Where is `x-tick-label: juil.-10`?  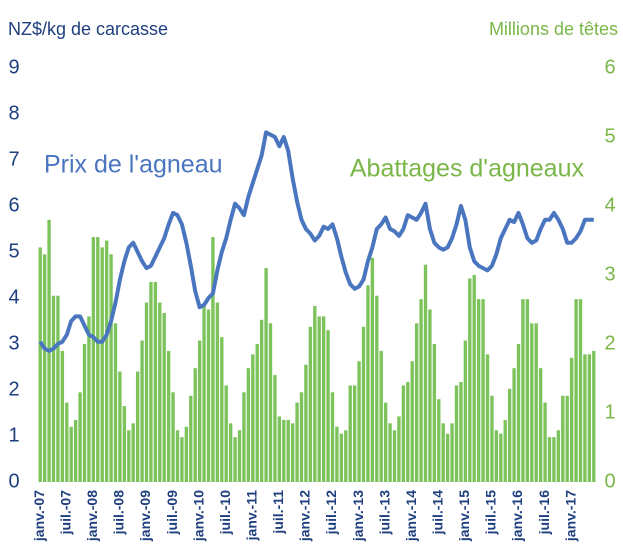 x-tick-label: juil.-10 is located at coordinates (225, 513).